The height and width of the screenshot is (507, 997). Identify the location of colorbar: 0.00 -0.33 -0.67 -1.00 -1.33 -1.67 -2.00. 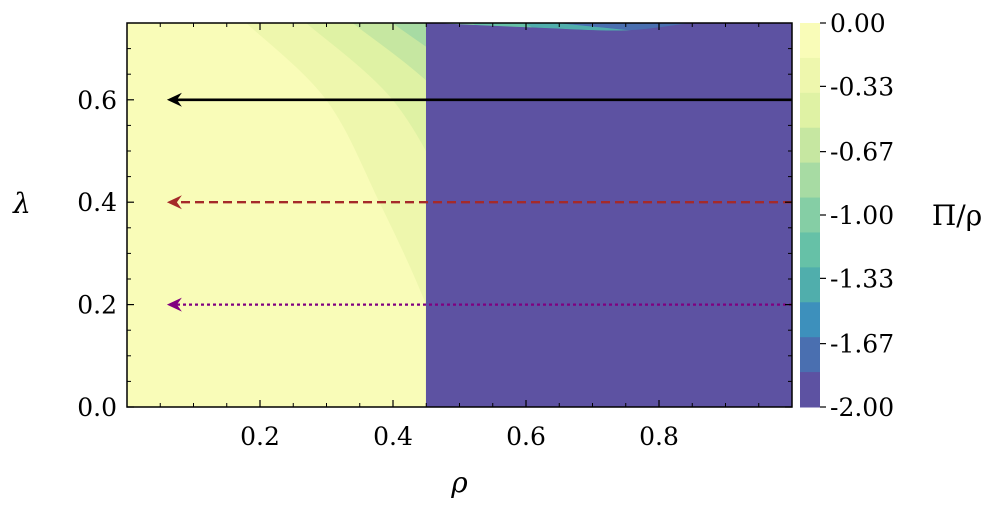
(847, 215).